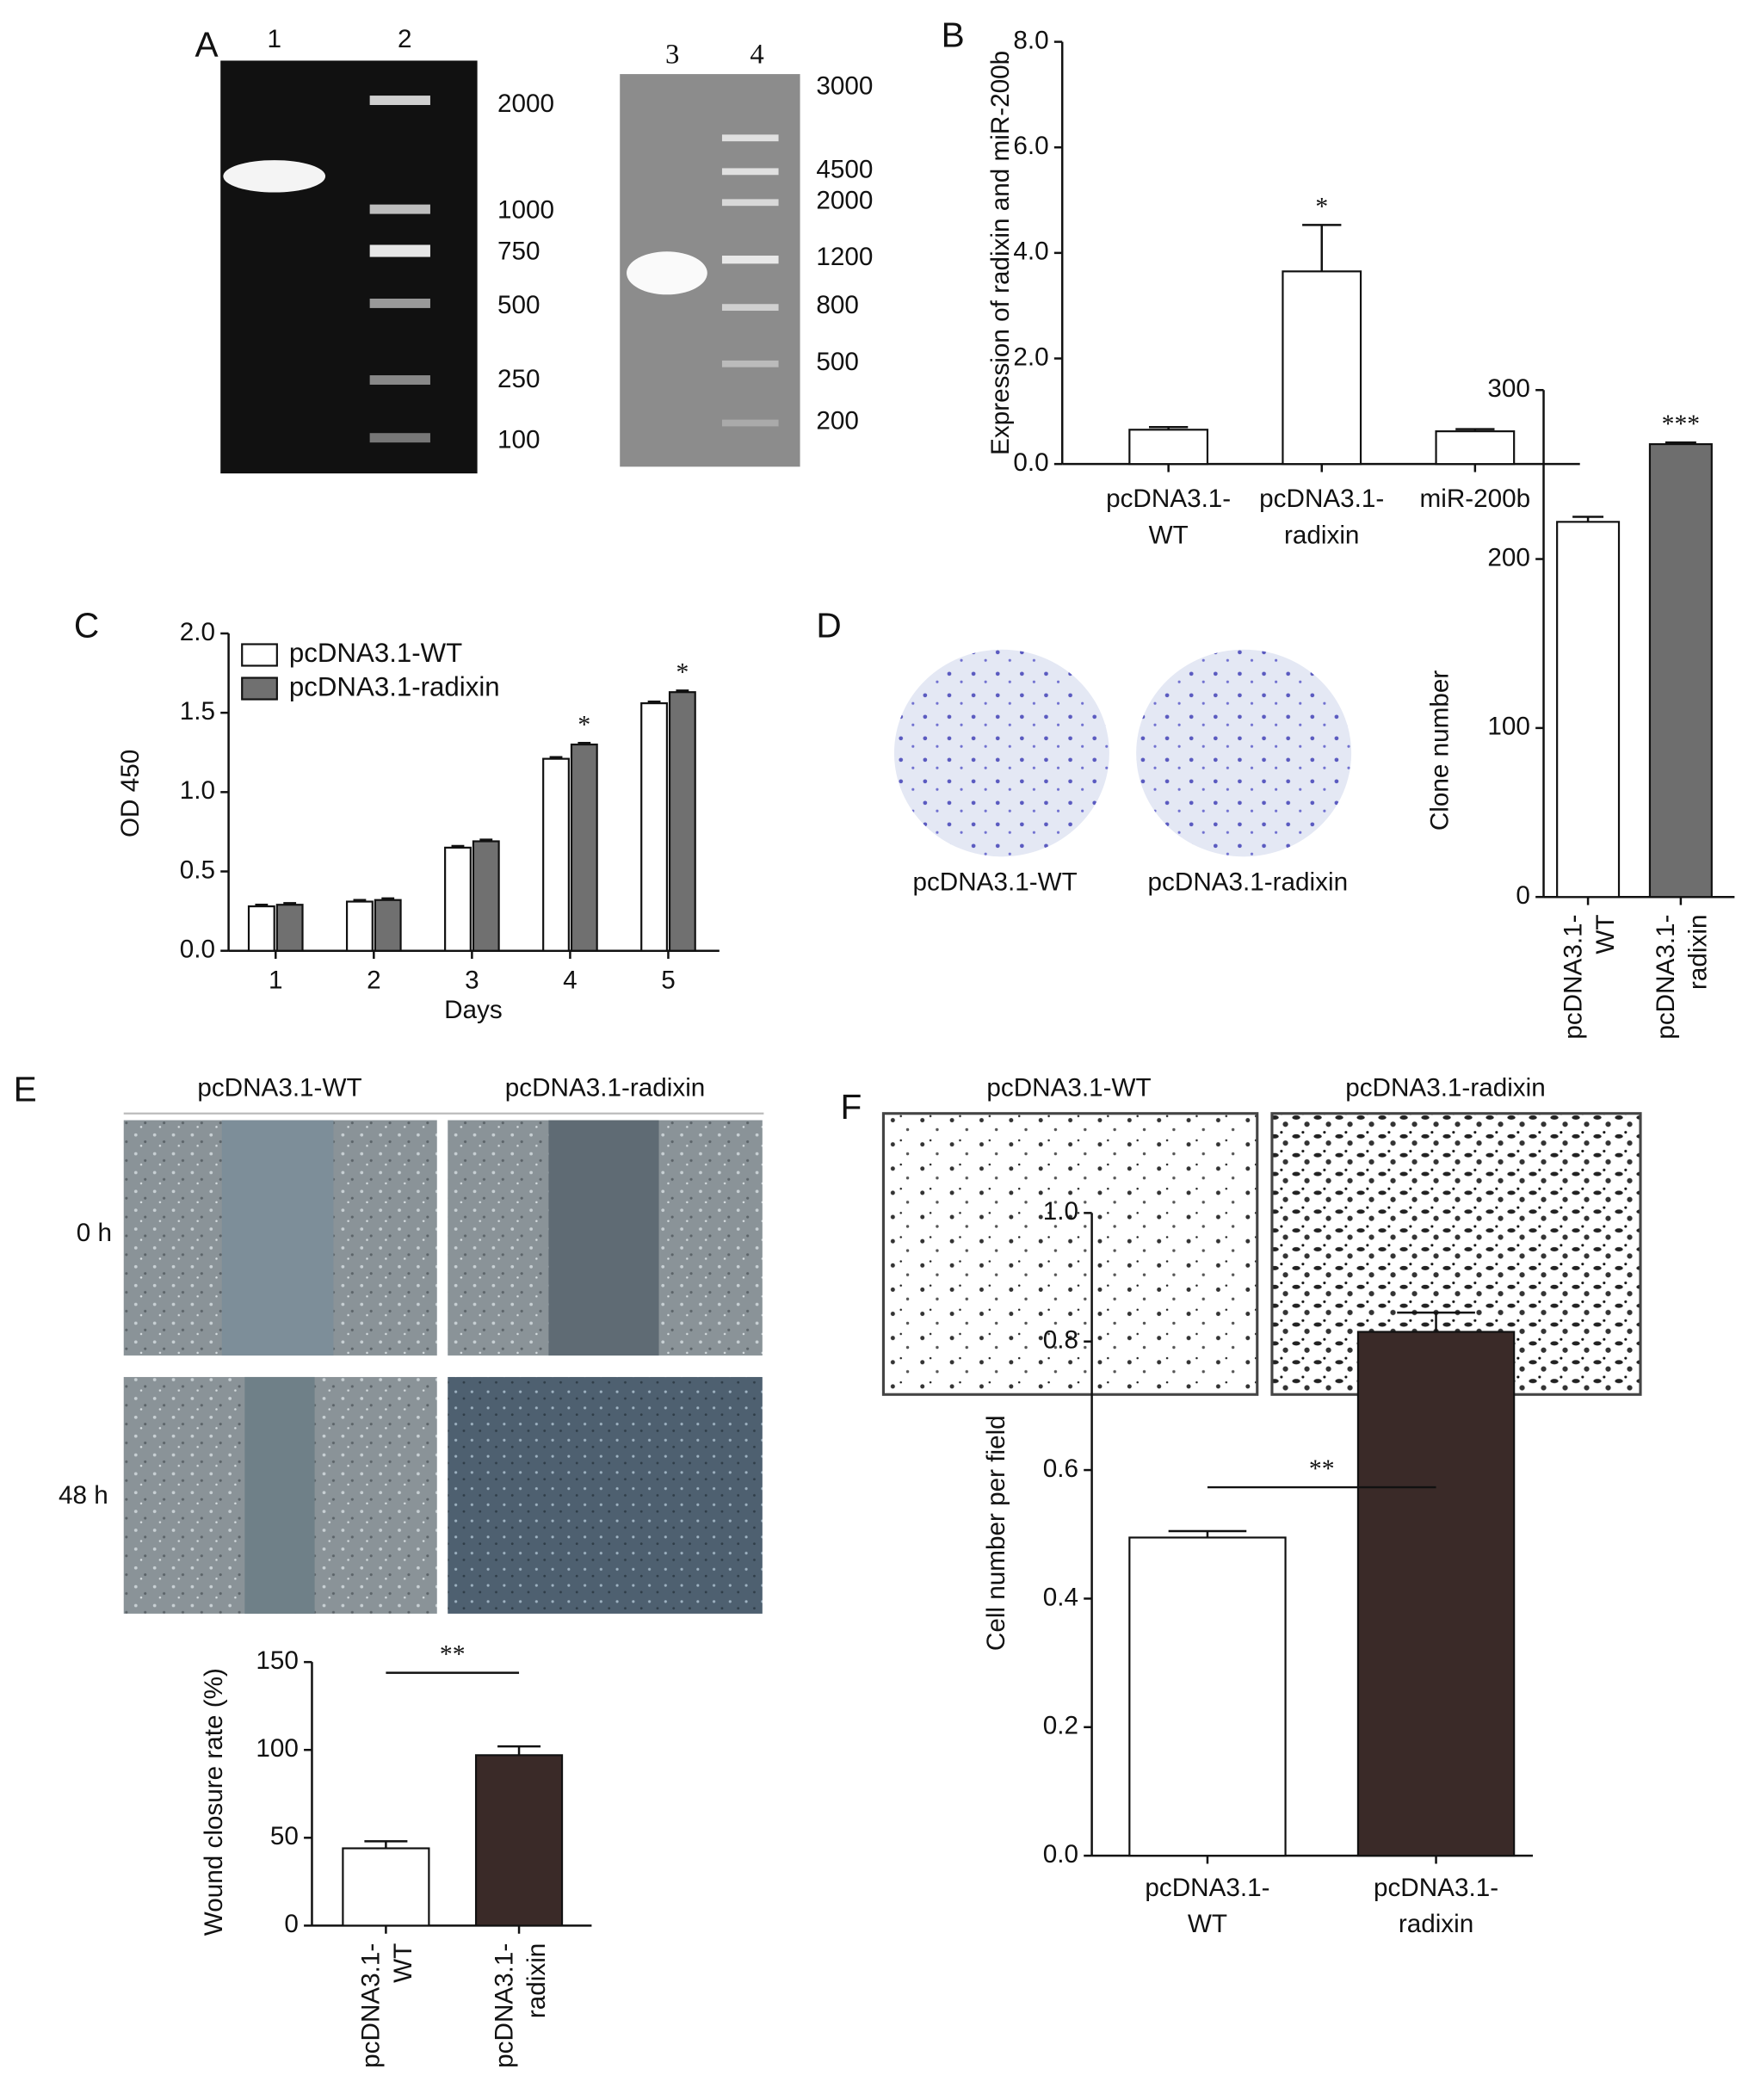 The height and width of the screenshot is (2100, 1748). I want to click on y-tick-label: 1.5, so click(197, 712).